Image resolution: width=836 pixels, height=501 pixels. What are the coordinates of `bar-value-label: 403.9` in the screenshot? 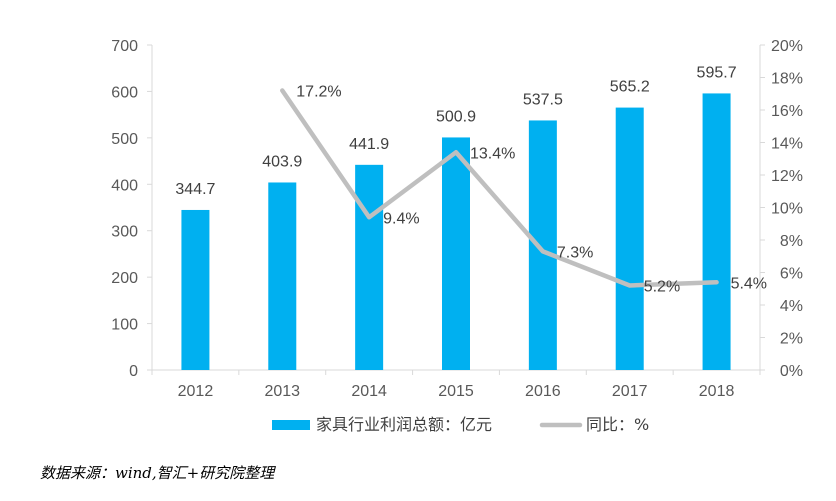 It's located at (282, 161).